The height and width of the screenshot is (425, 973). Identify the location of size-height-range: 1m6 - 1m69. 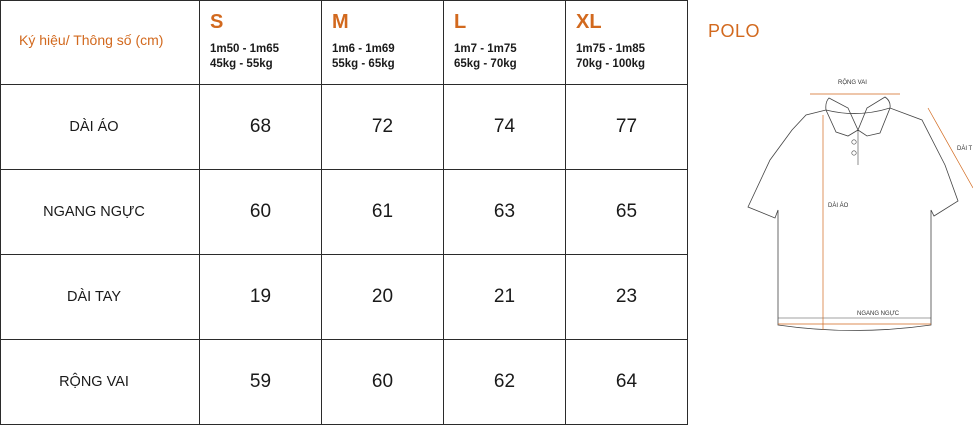
(363, 49).